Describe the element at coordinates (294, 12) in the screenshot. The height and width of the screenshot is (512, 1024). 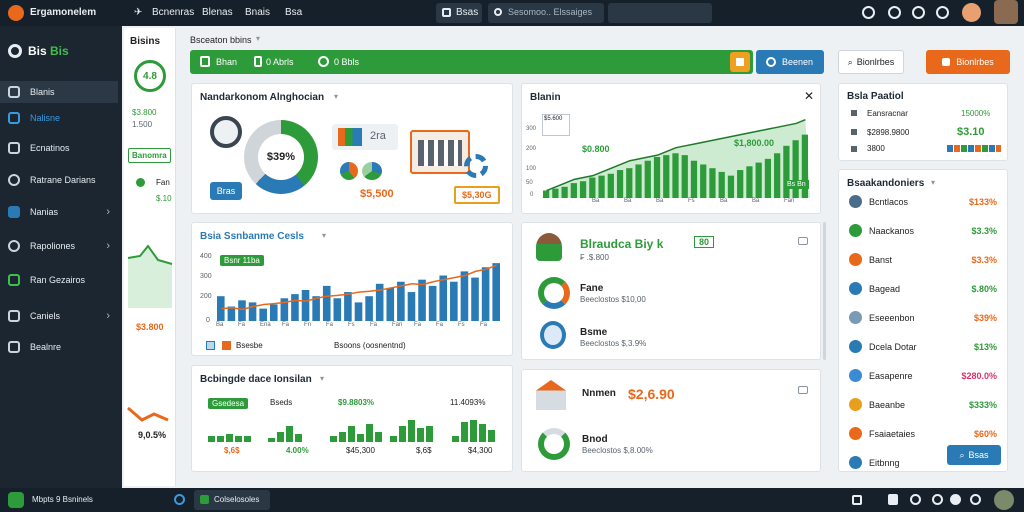
I see `nav-item: Bsa` at that location.